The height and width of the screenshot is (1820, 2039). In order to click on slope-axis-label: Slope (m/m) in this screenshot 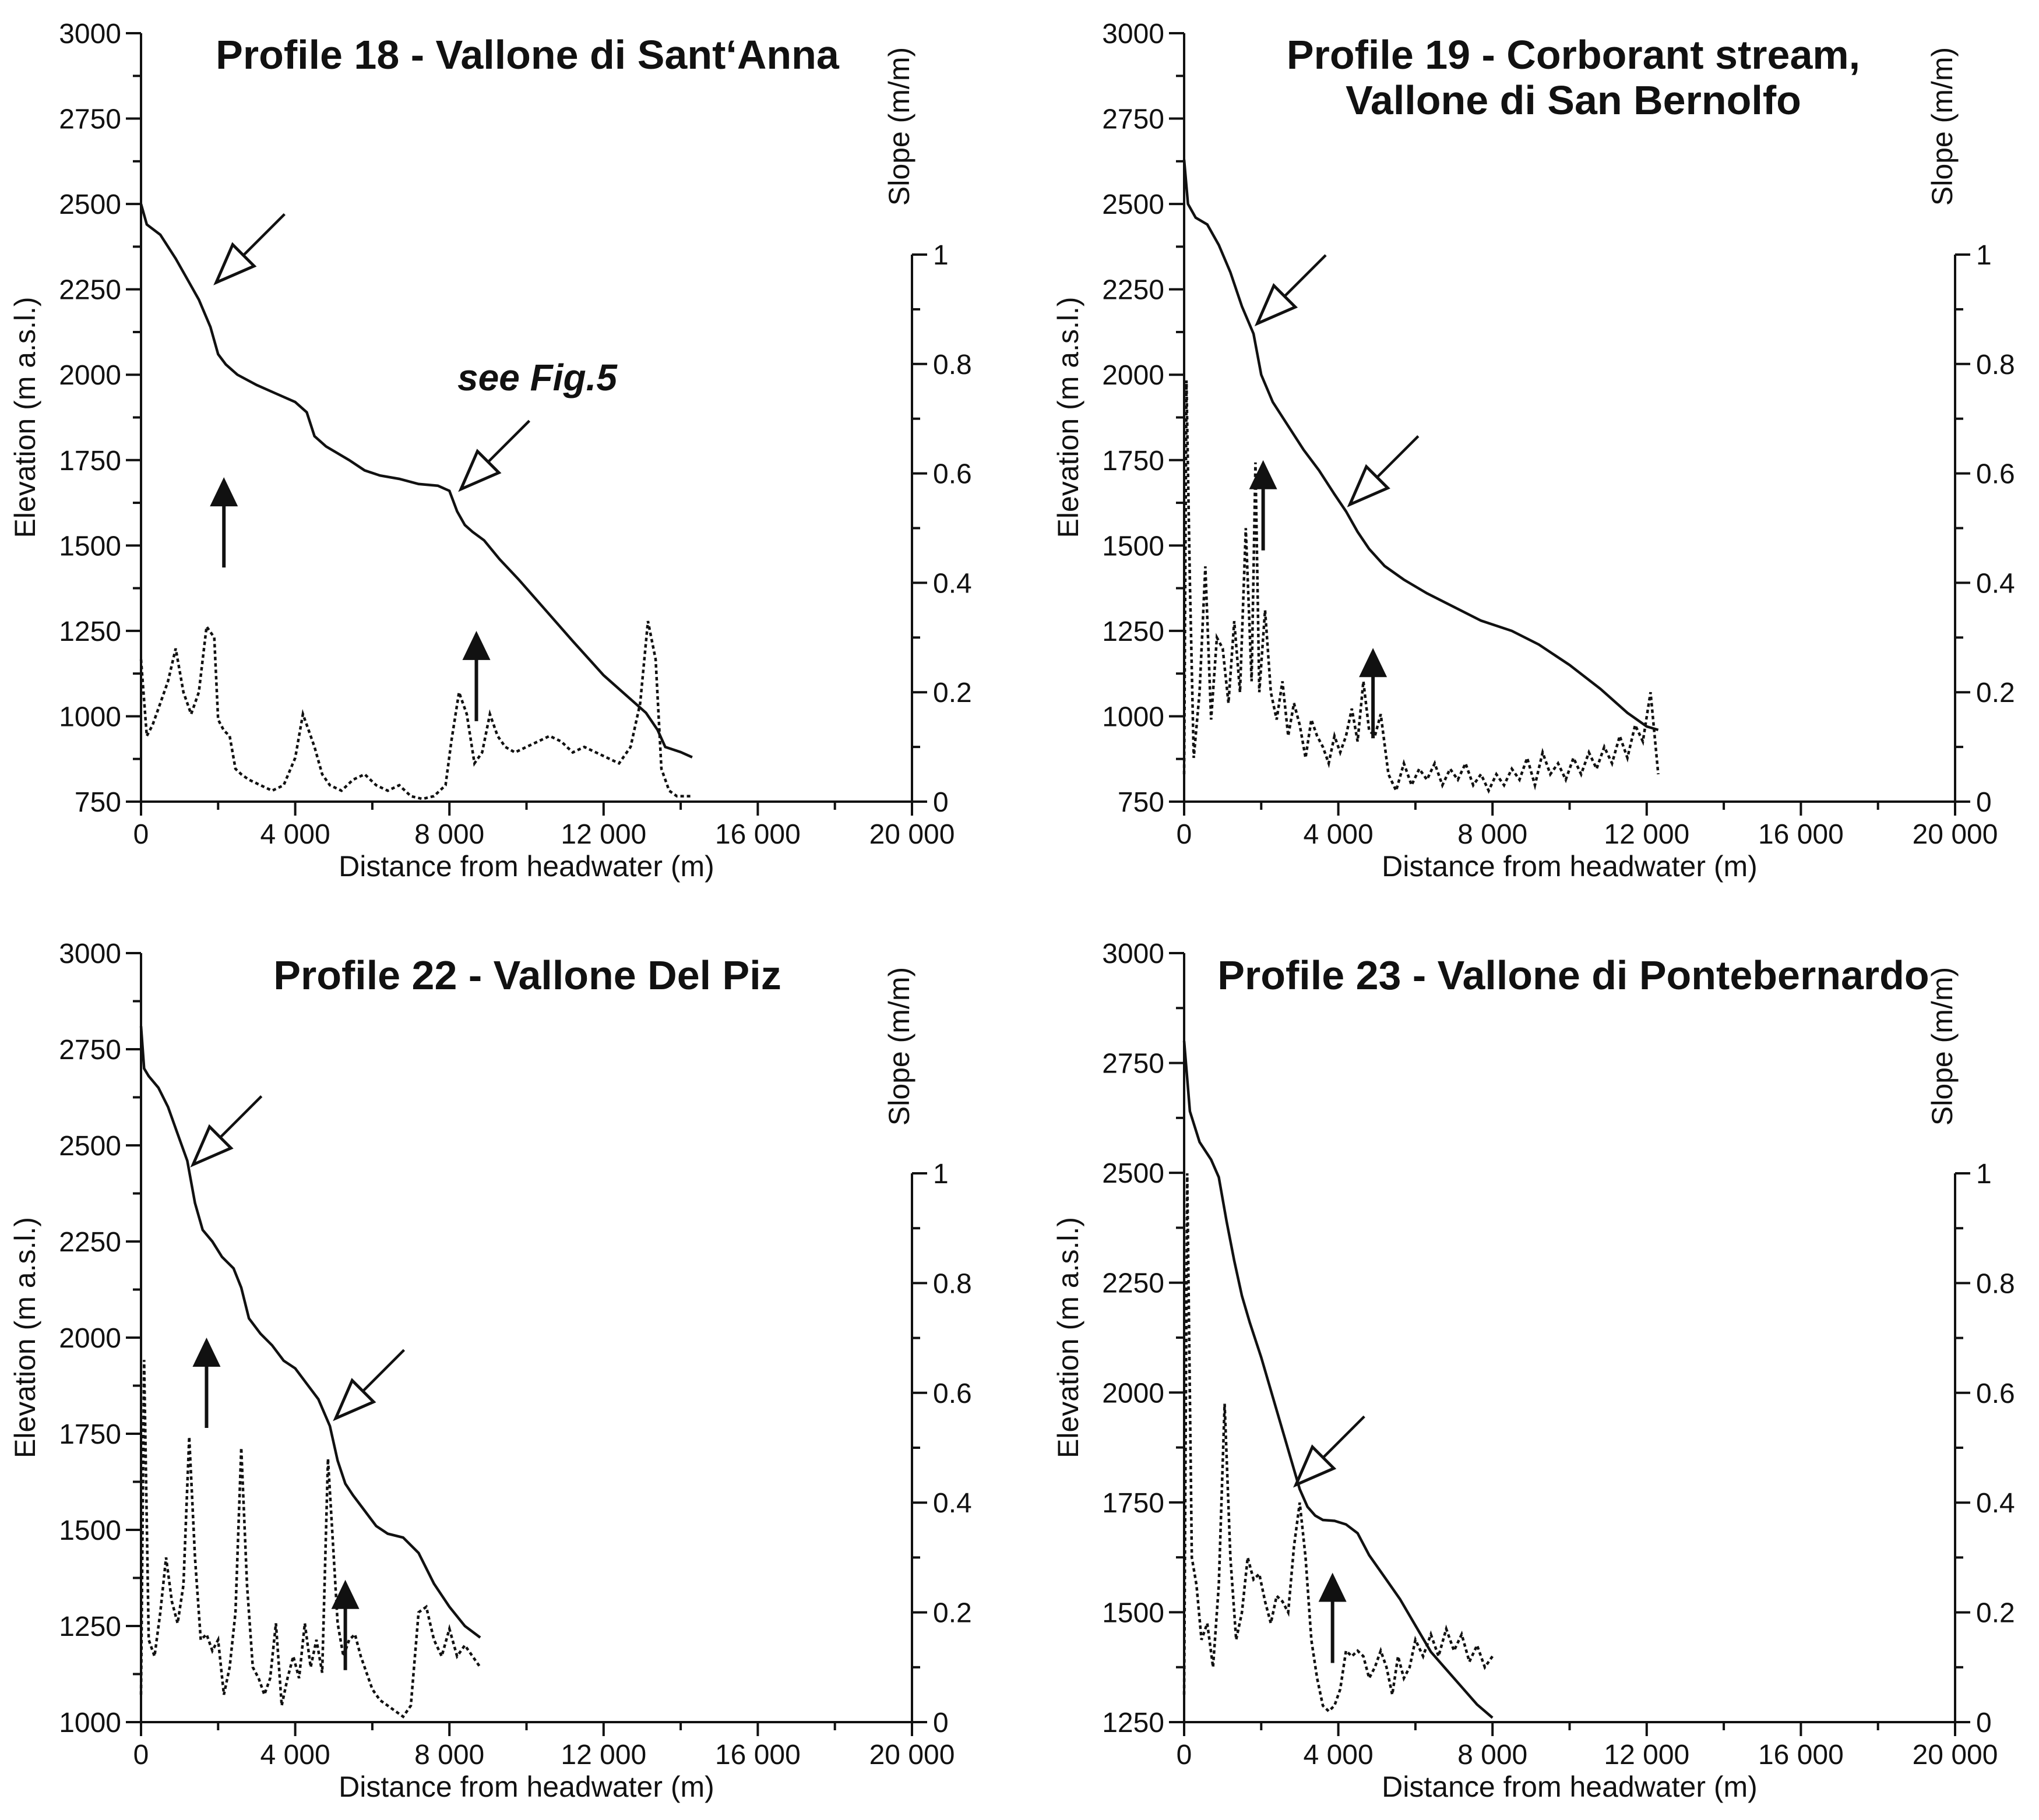, I will do `click(1942, 126)`.